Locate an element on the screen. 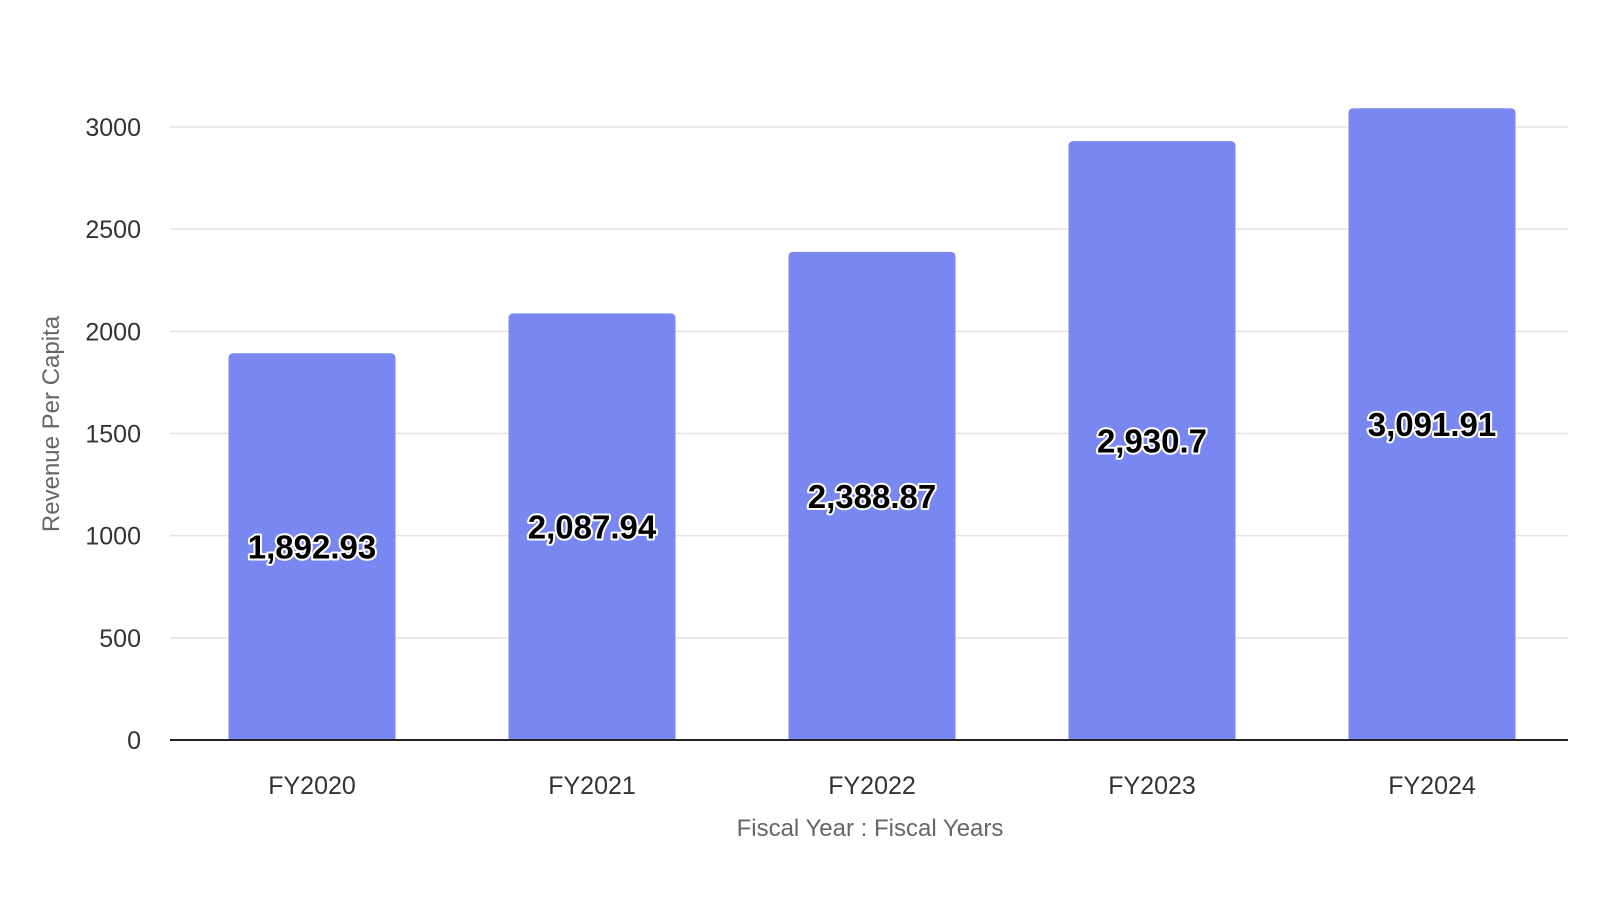  x-axis-title: Fiscal Year : Fiscal Years is located at coordinates (870, 828).